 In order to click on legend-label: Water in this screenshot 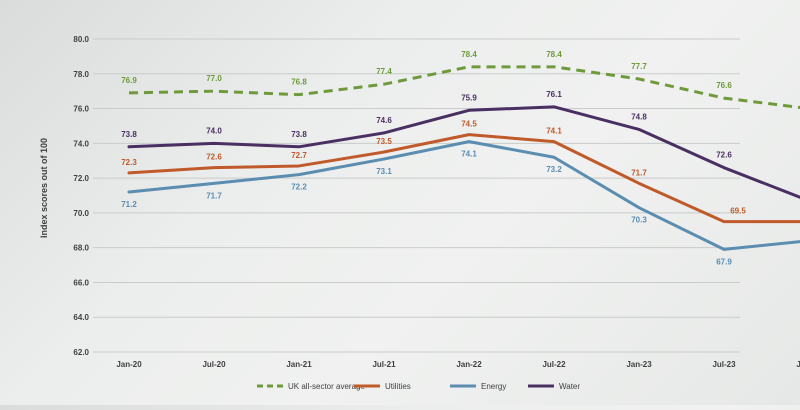, I will do `click(569, 386)`.